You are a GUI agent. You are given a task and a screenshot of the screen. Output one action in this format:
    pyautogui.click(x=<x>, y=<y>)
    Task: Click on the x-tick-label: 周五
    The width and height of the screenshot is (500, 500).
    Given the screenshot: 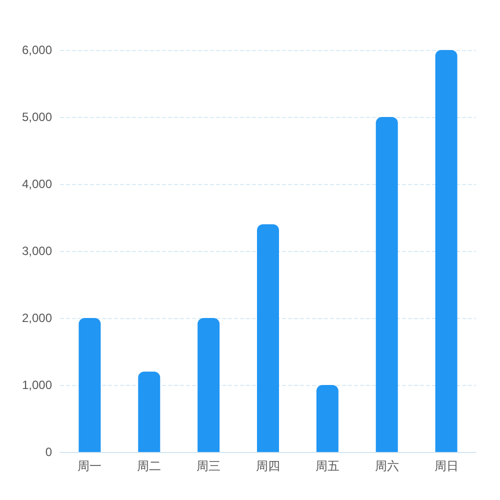 What is the action you would take?
    pyautogui.click(x=327, y=466)
    